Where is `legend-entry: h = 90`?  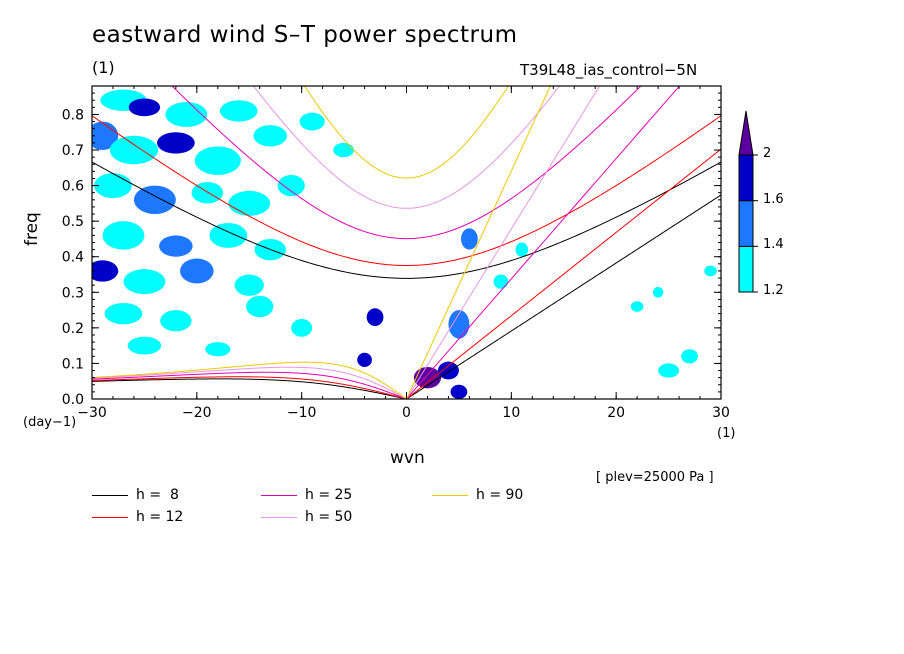 legend-entry: h = 90 is located at coordinates (477, 495).